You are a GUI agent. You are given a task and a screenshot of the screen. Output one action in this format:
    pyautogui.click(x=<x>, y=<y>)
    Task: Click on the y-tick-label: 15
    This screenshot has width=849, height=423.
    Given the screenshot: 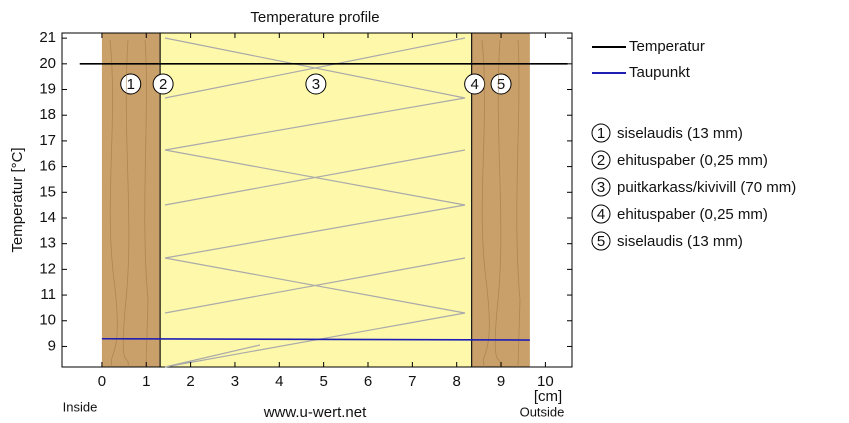 What is the action you would take?
    pyautogui.click(x=47, y=191)
    